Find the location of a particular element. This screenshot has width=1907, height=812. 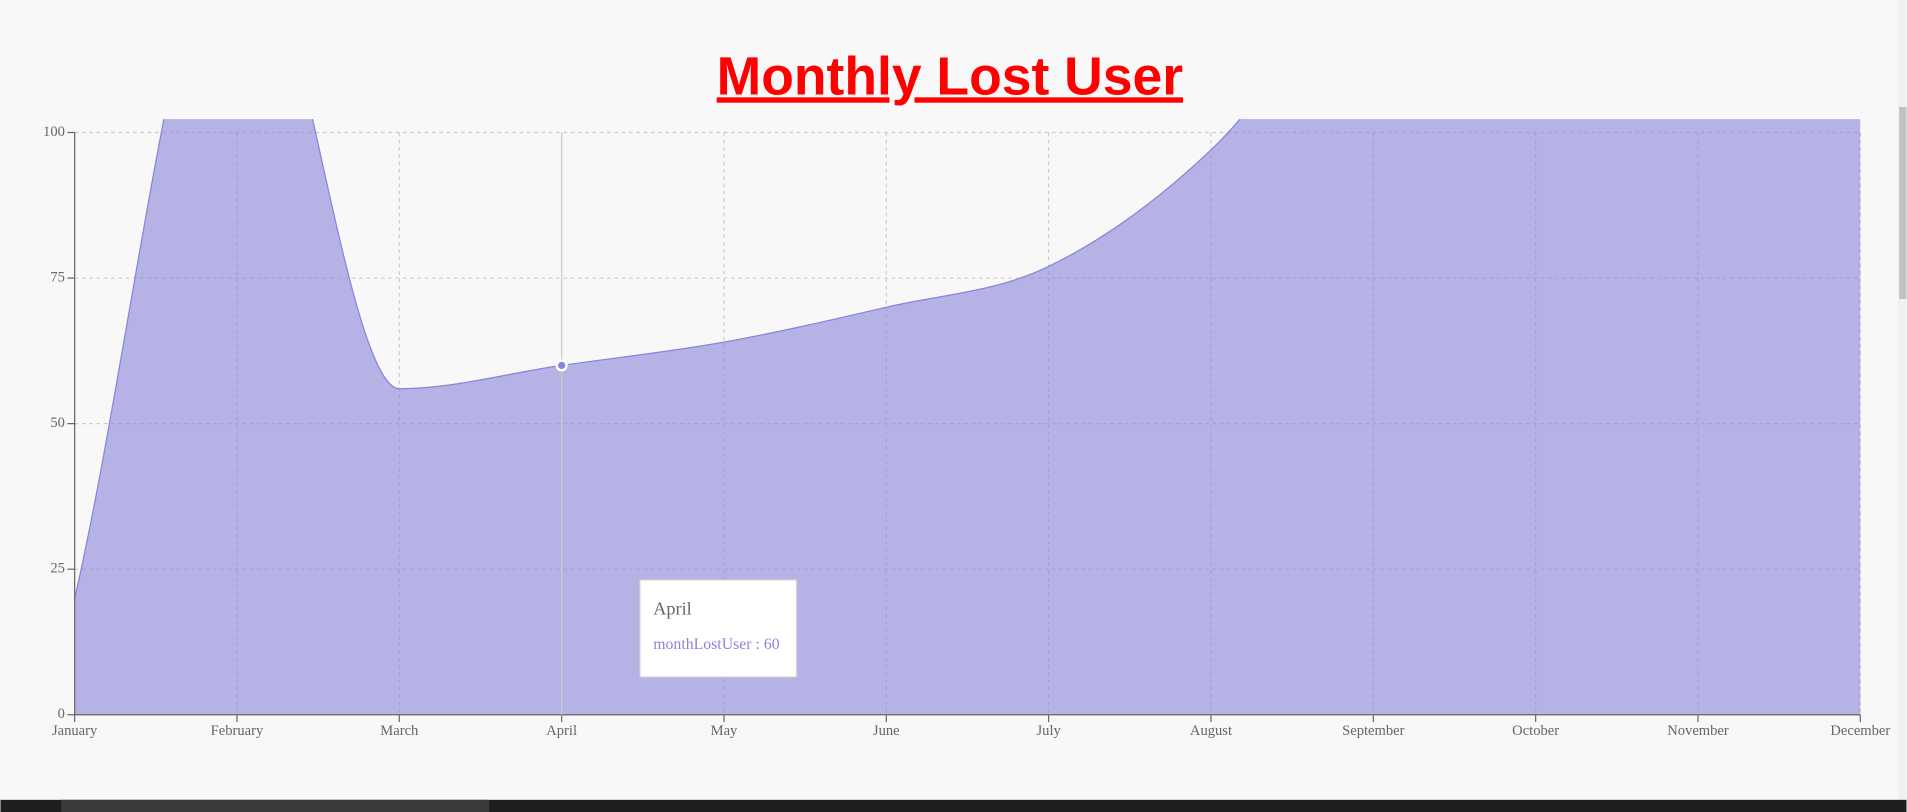

y-tick-label: 75 is located at coordinates (57, 277).